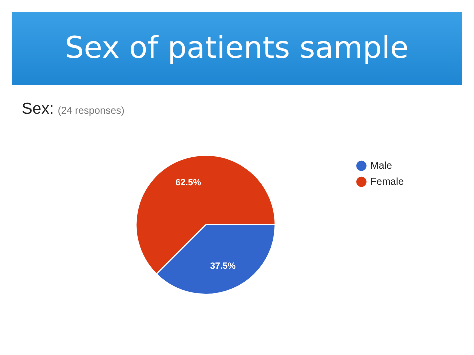 The height and width of the screenshot is (355, 474). Describe the element at coordinates (91, 111) in the screenshot. I see `text: (24 responses)` at that location.